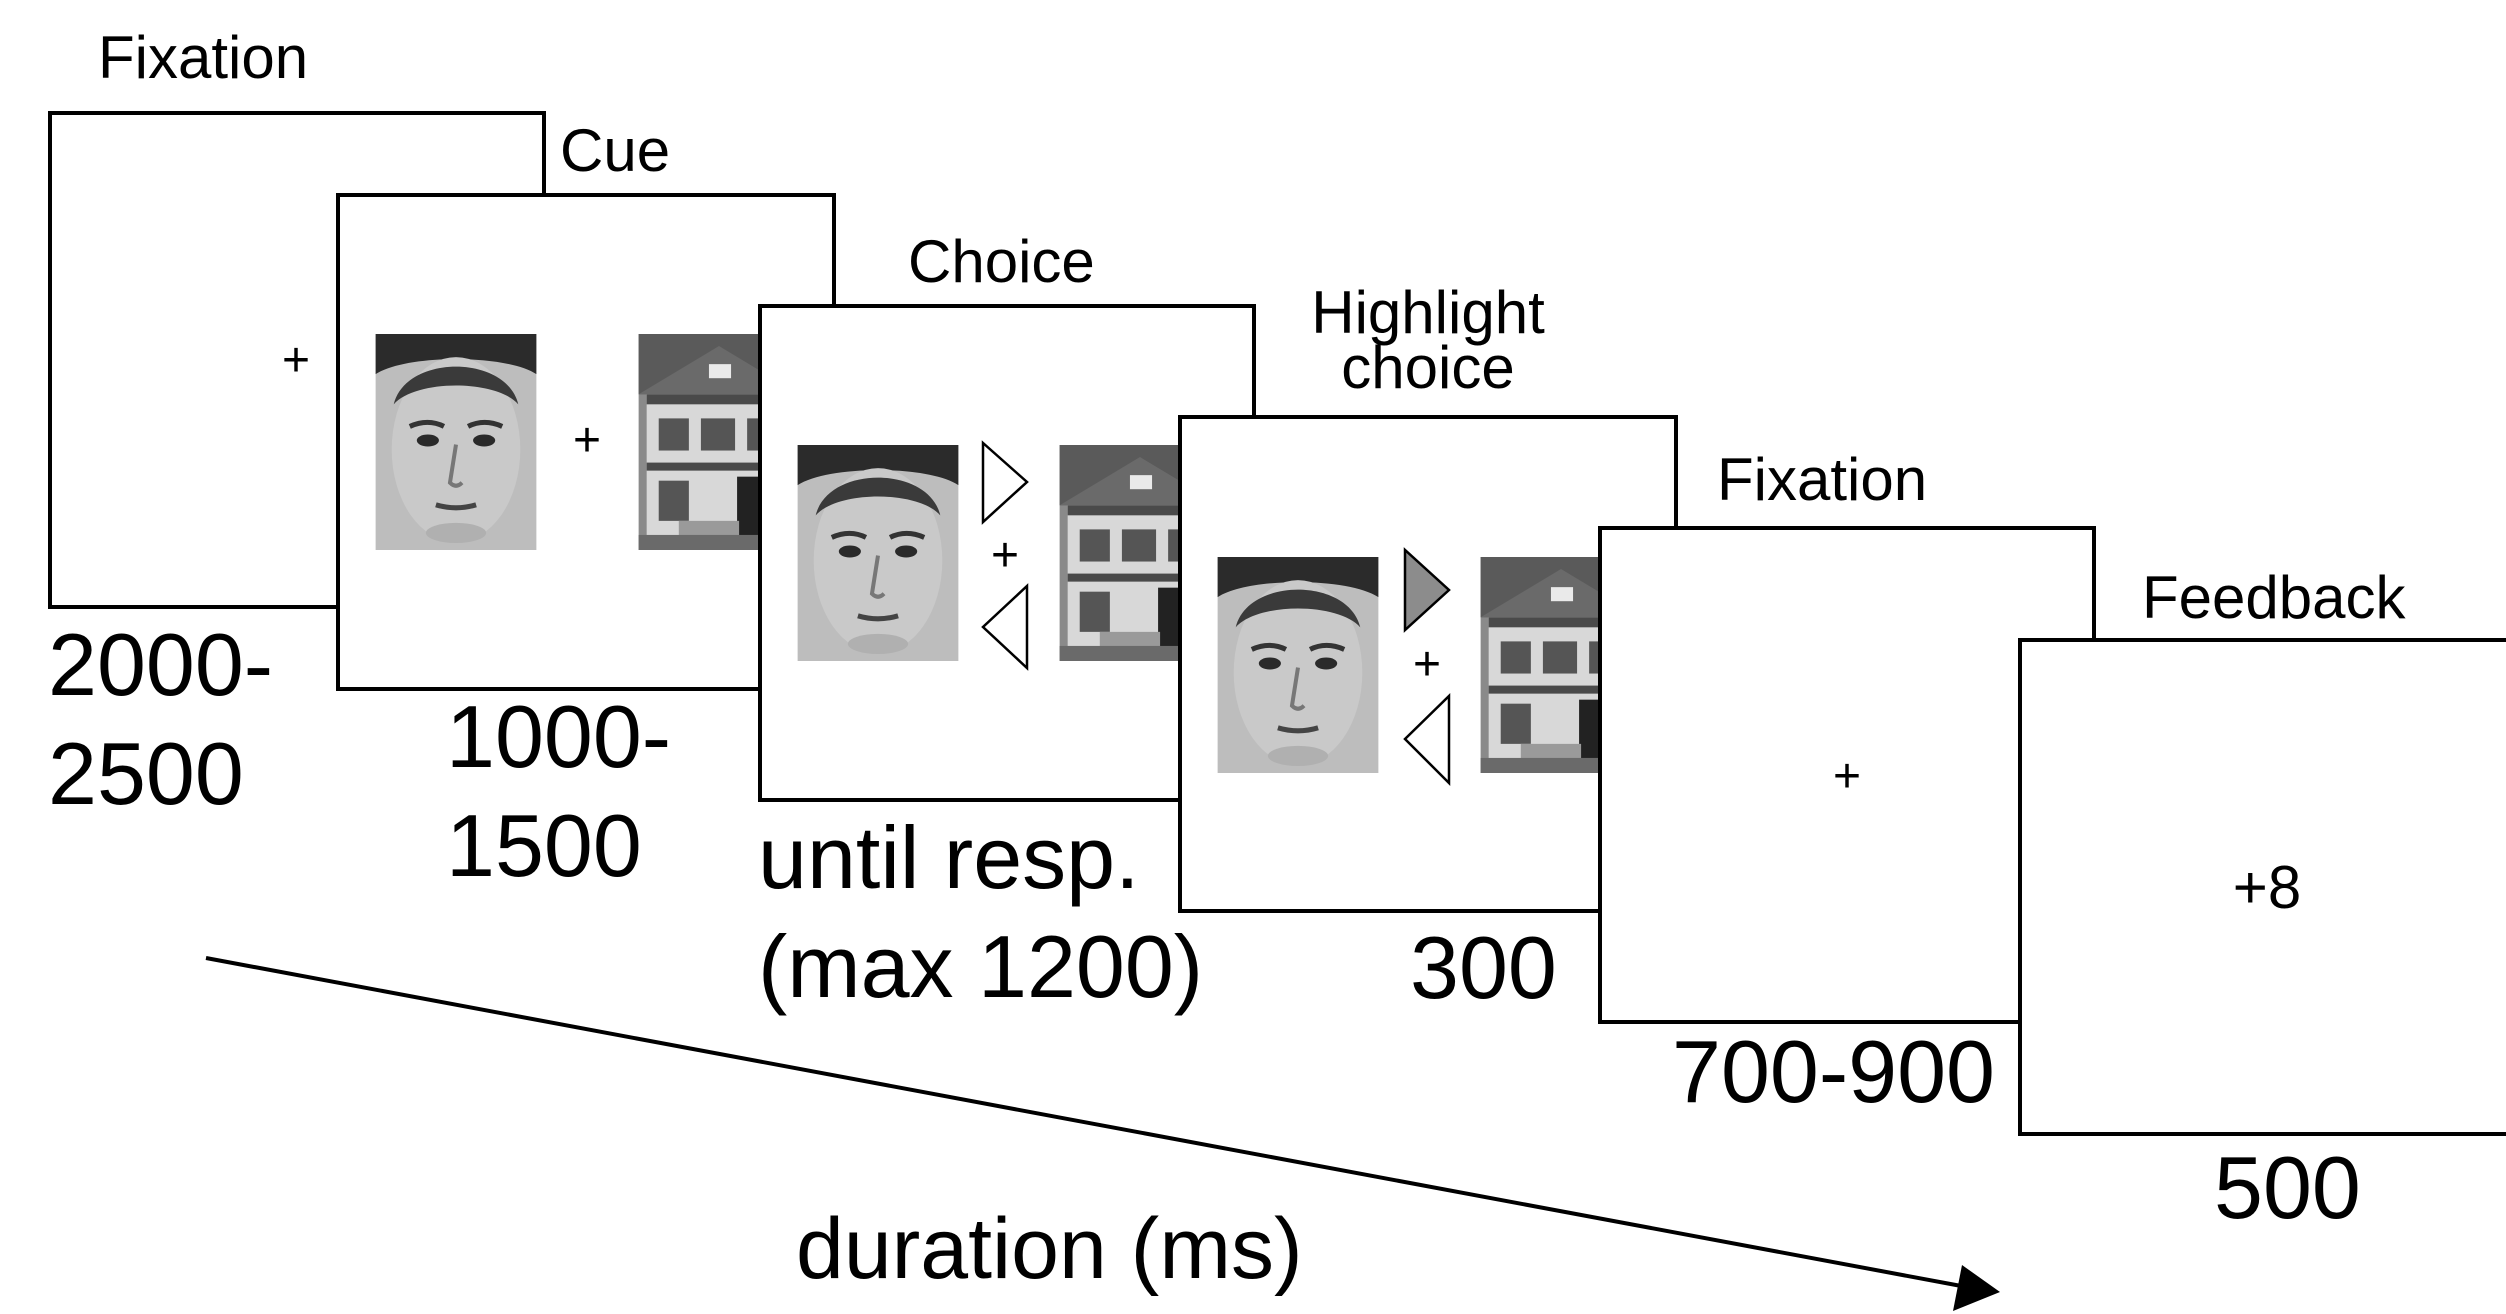  What do you see at coordinates (1822, 479) in the screenshot?
I see `stage-label-fixation-2: Fixation` at bounding box center [1822, 479].